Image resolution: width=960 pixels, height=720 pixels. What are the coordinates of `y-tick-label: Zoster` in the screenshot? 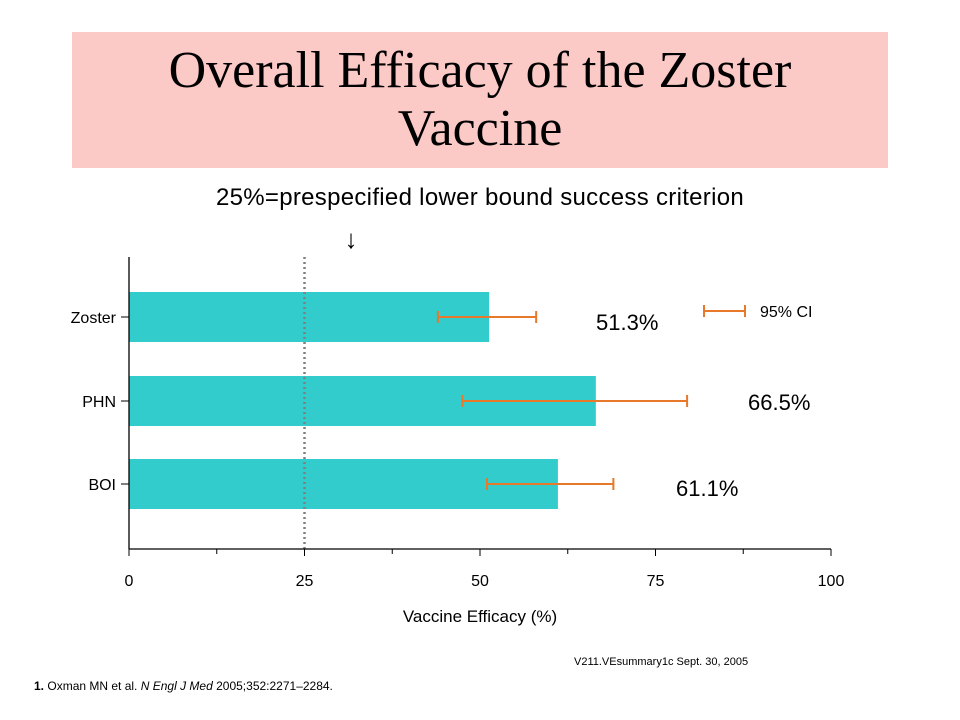 It's located at (94, 318).